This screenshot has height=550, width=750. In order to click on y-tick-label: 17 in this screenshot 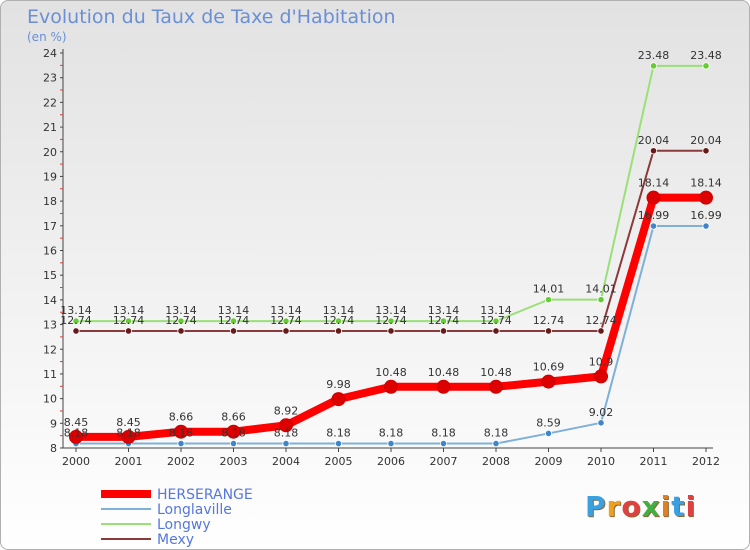, I will do `click(50, 226)`.